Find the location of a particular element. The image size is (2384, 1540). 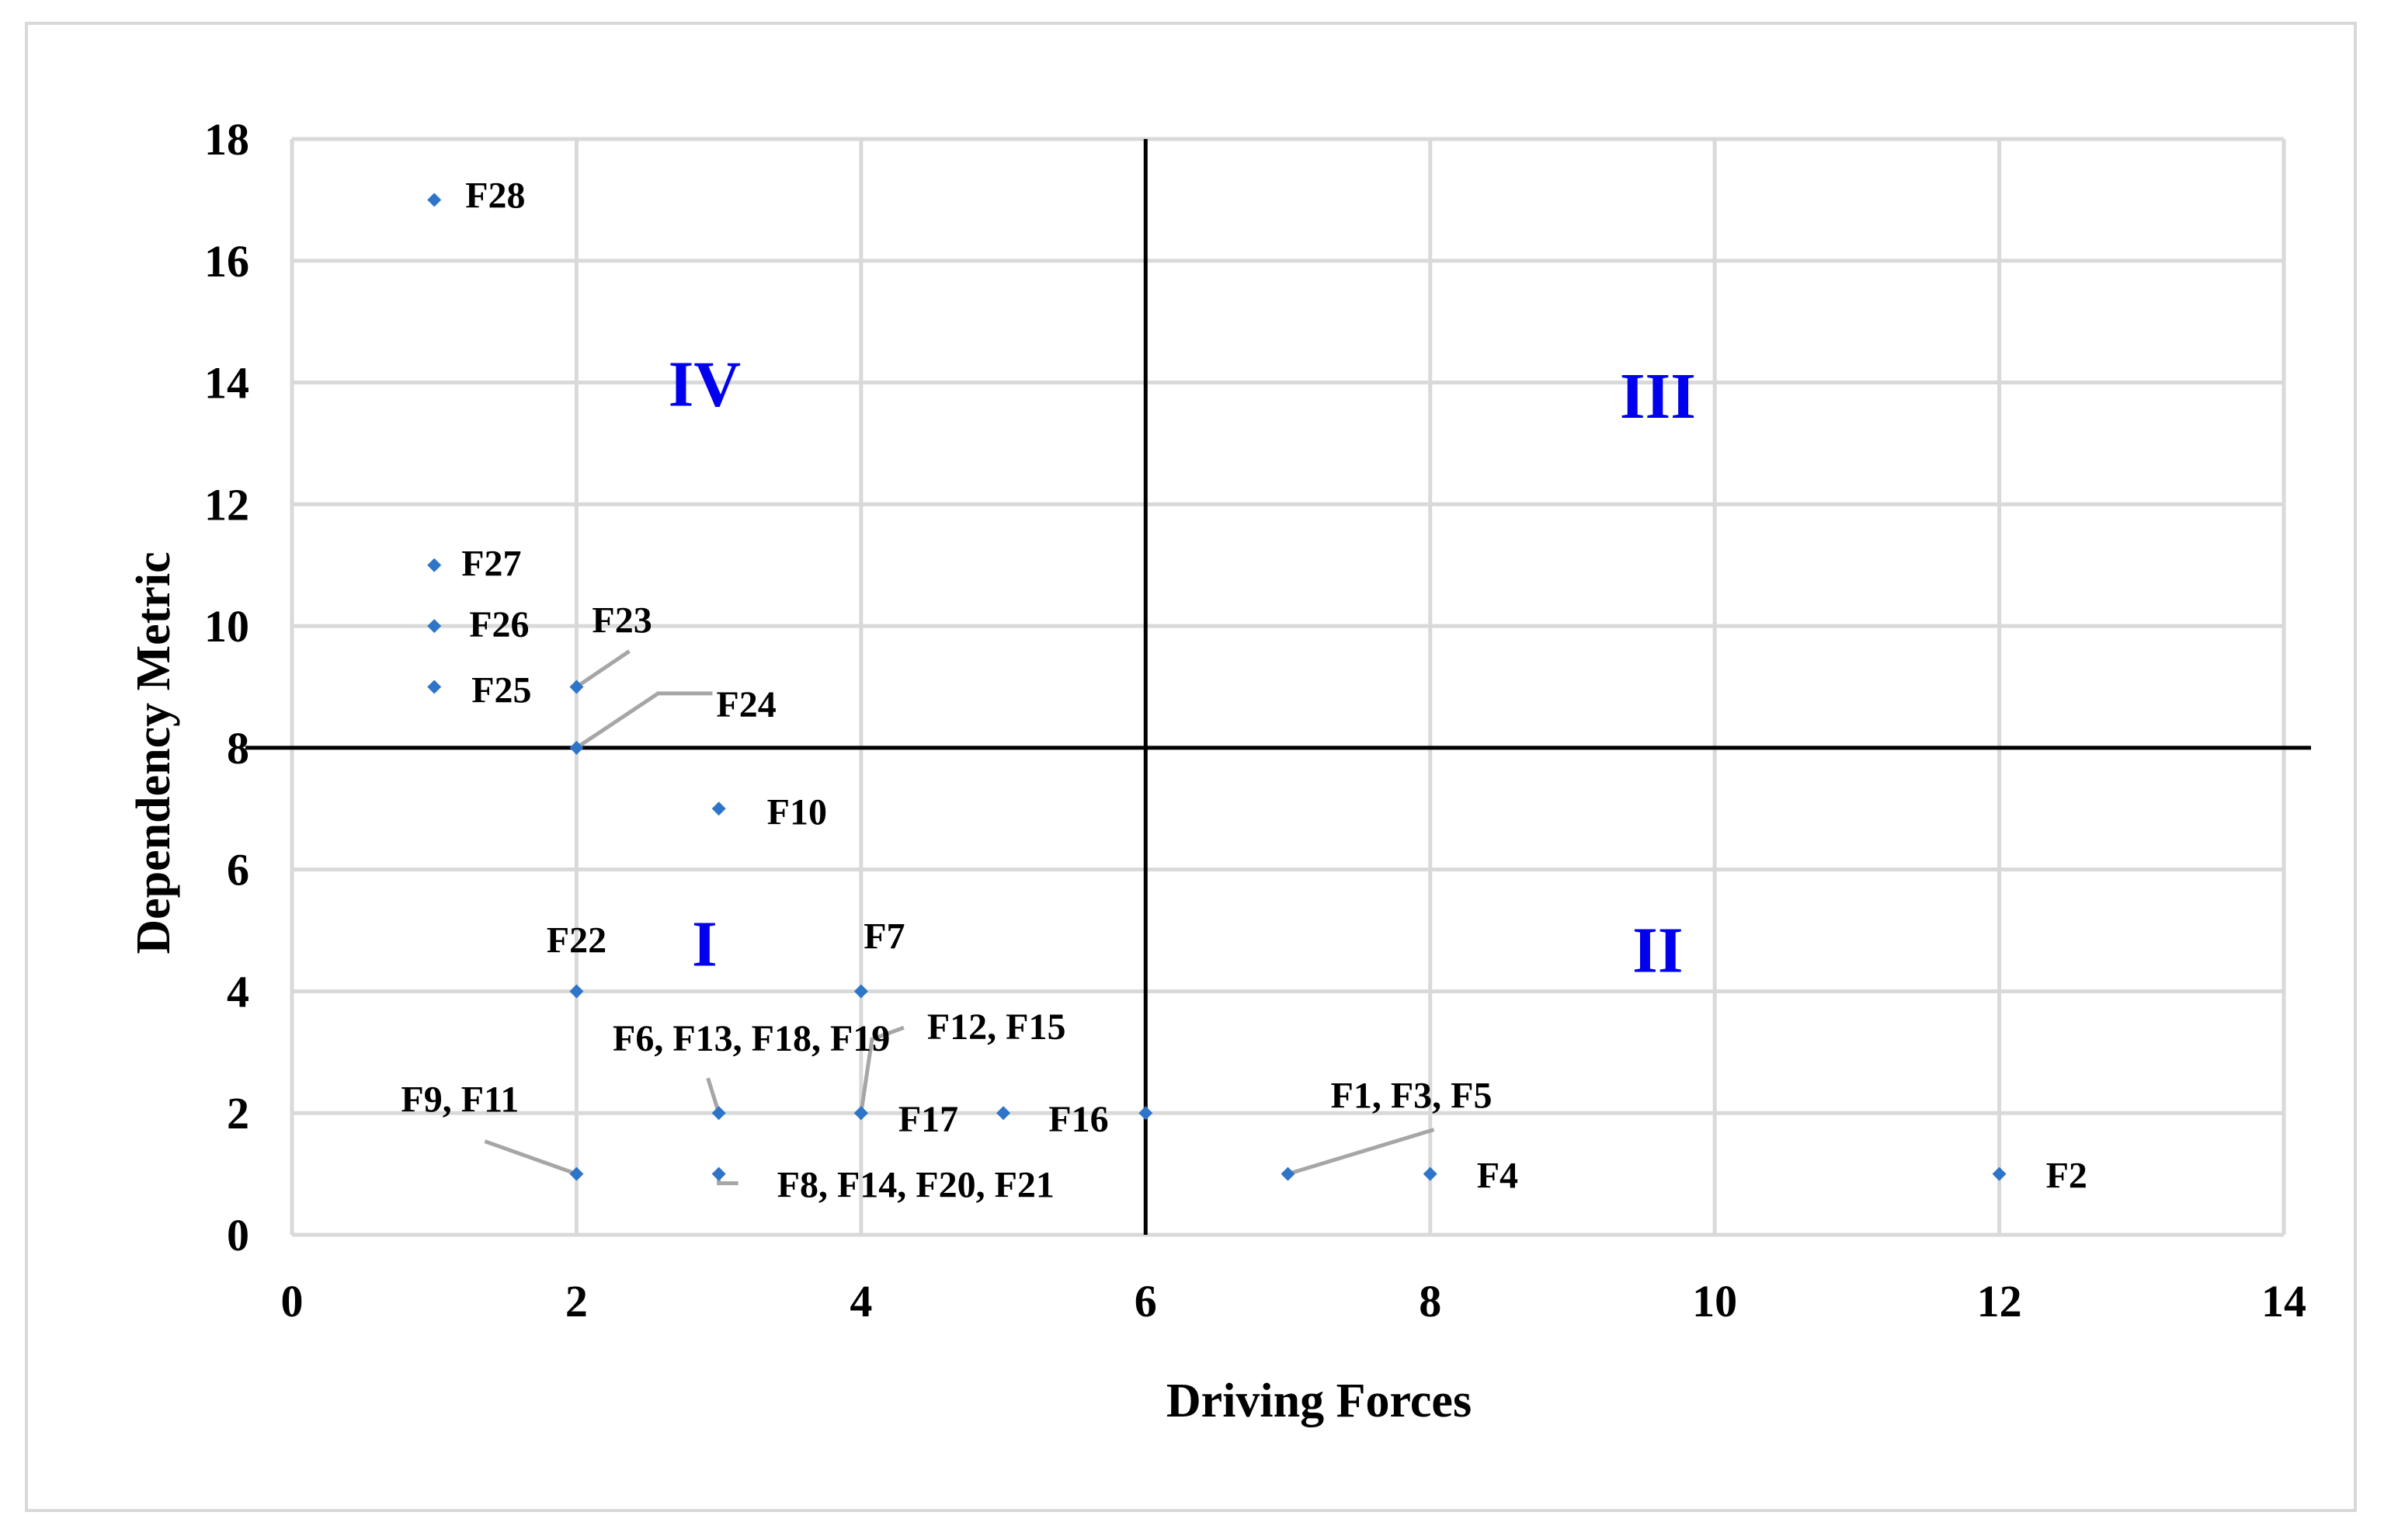

x-tick-label: 10 is located at coordinates (1714, 1301).